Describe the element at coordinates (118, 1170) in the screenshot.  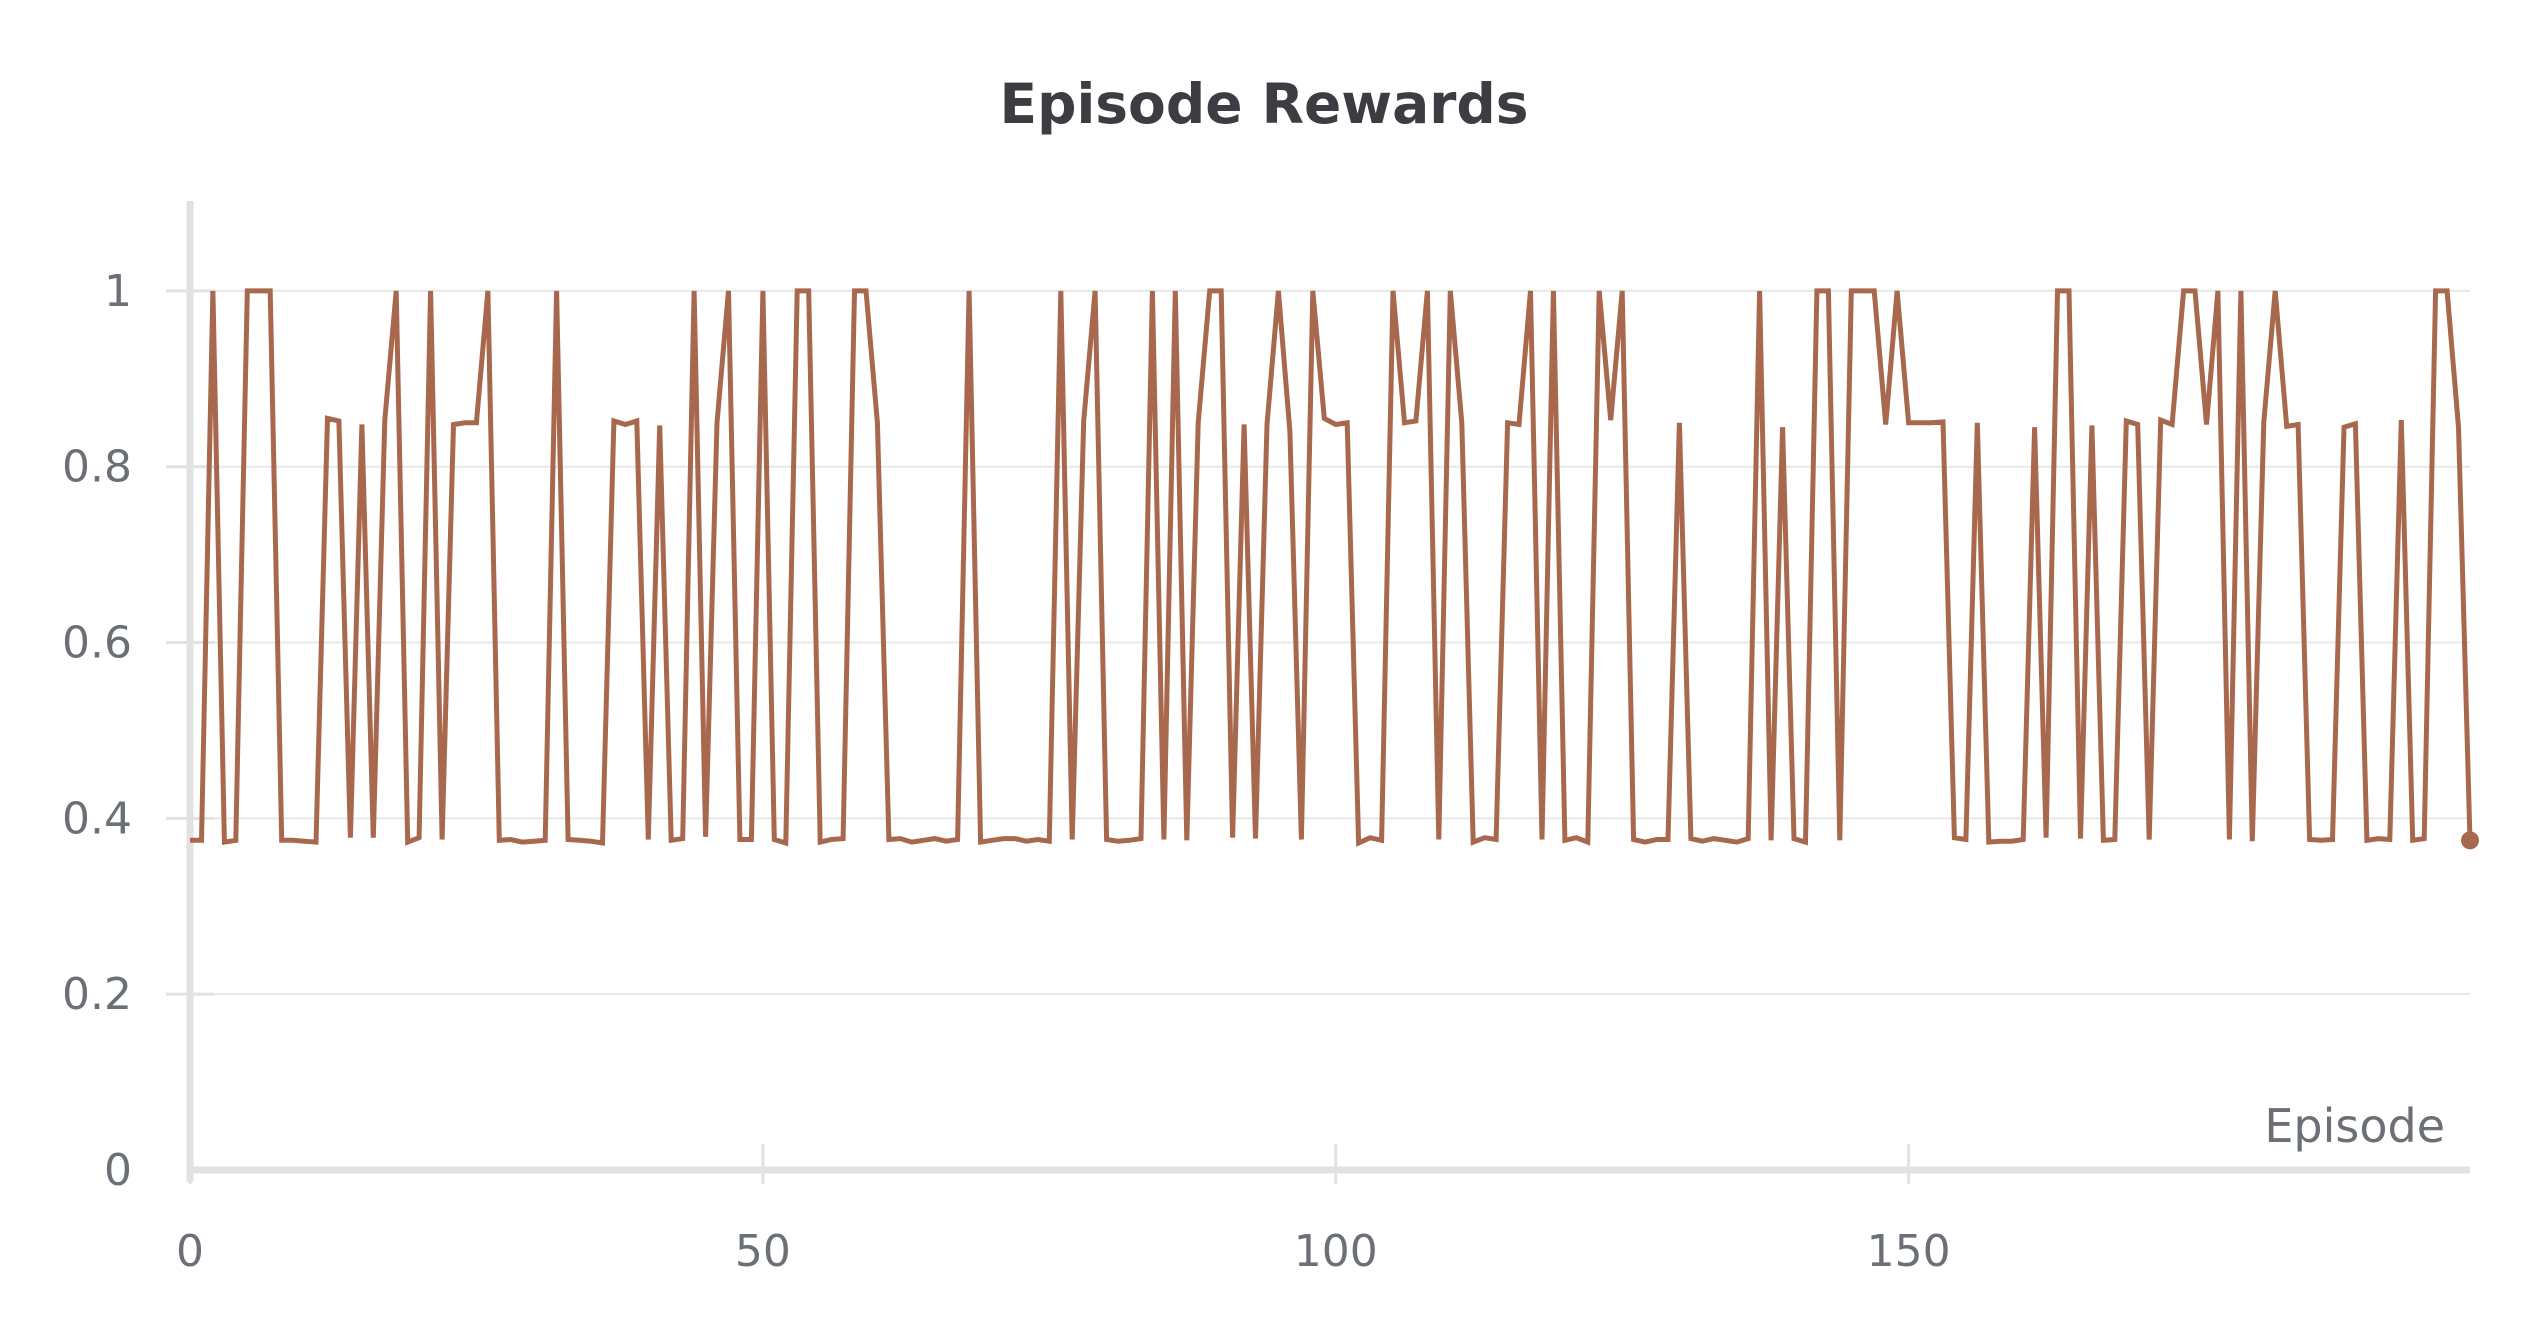
I see `y-tick-label: 0` at that location.